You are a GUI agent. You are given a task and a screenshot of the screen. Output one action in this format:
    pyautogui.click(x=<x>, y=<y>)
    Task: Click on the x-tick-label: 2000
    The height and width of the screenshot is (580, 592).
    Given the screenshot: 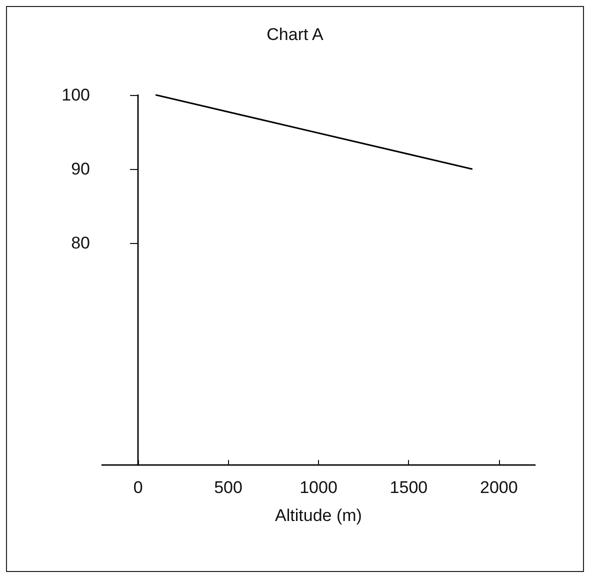 What is the action you would take?
    pyautogui.click(x=499, y=487)
    